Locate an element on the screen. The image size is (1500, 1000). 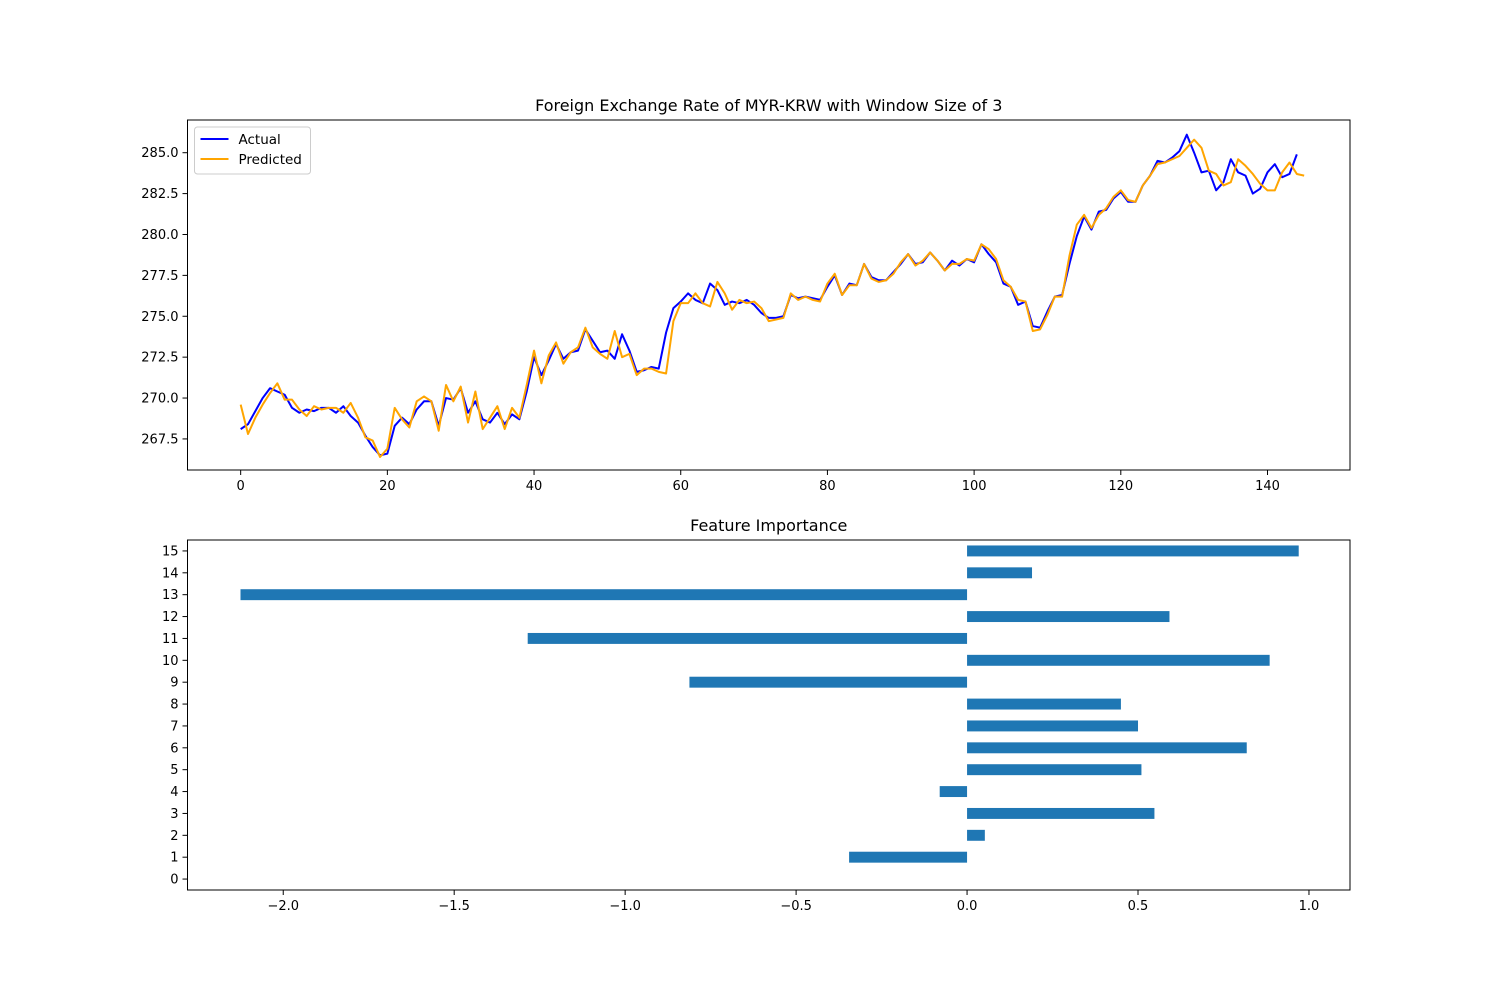
y-tick-label: 1 is located at coordinates (174, 858).